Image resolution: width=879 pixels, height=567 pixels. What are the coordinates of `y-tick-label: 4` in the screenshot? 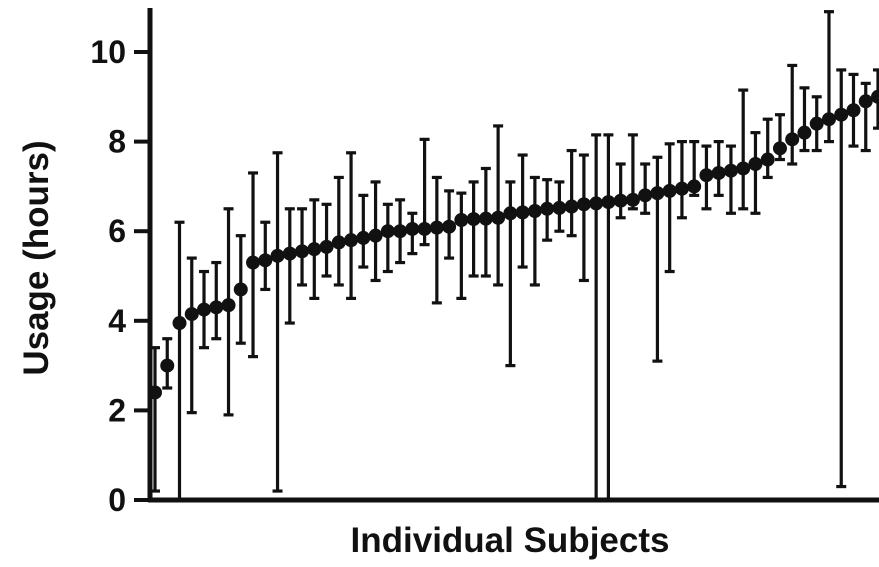 It's located at (117, 321).